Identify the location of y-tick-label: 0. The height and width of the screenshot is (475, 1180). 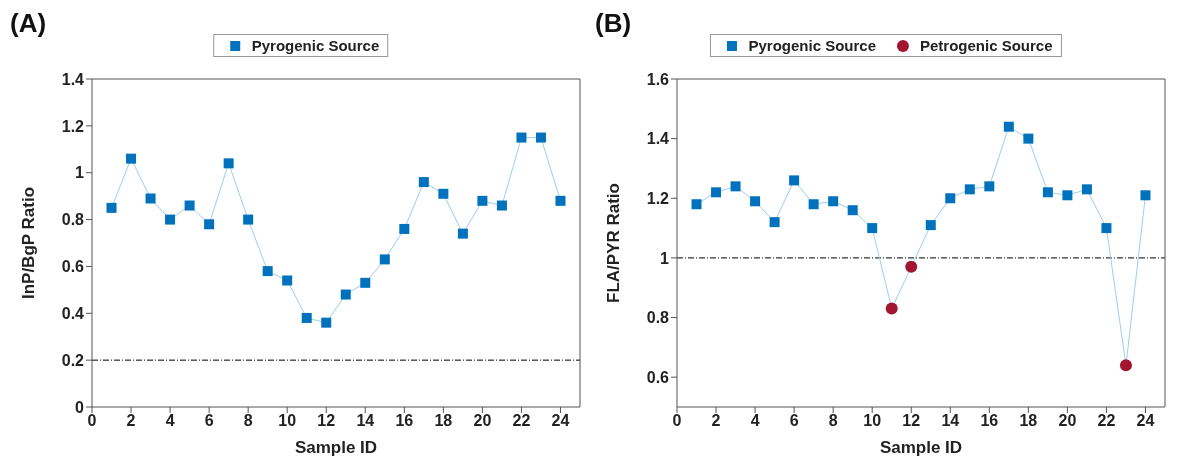
(80, 407).